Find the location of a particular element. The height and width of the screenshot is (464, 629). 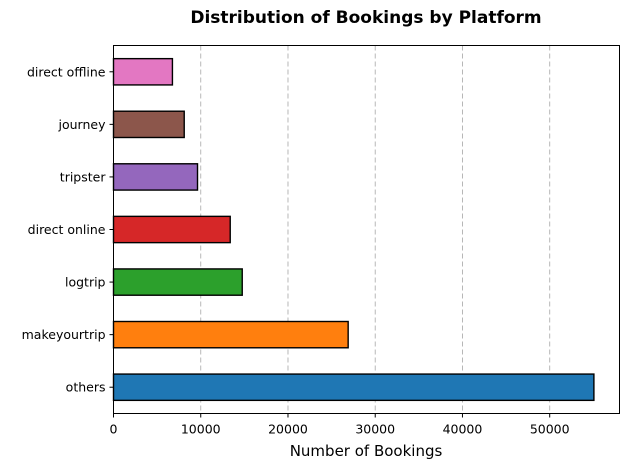

chart-title: Distribution of Bookings by Platform is located at coordinates (365, 18).